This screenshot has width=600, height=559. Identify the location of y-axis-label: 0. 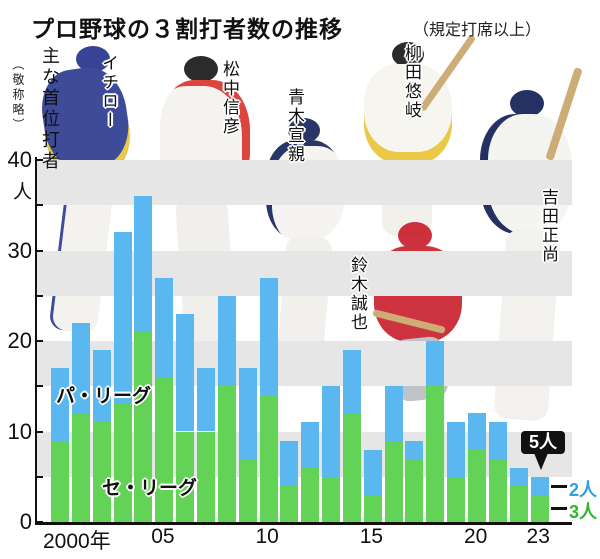
(25, 521).